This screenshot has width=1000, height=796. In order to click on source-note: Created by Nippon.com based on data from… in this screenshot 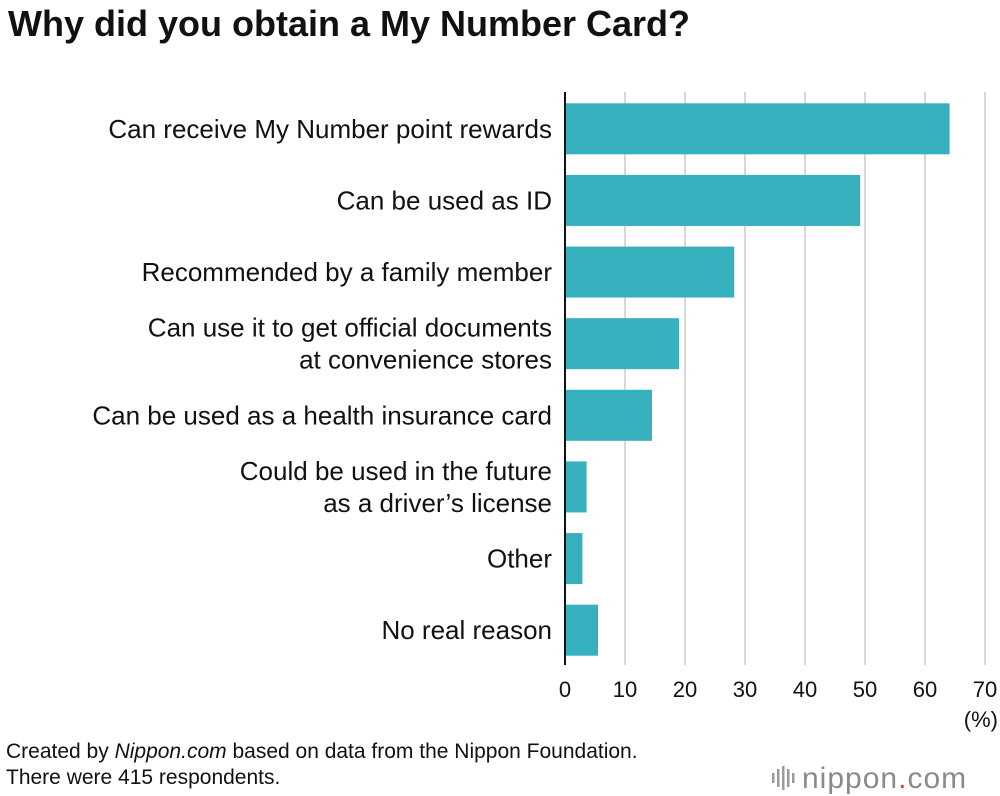, I will do `click(322, 751)`.